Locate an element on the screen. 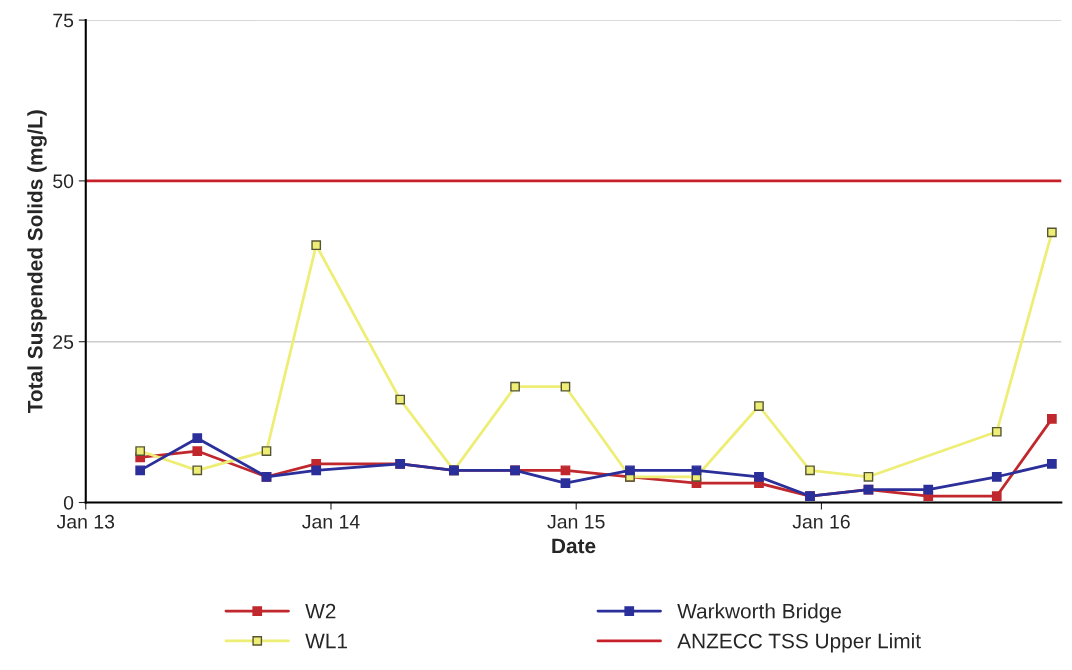 The height and width of the screenshot is (670, 1072). x-tick-label: Jan 16 is located at coordinates (821, 521).